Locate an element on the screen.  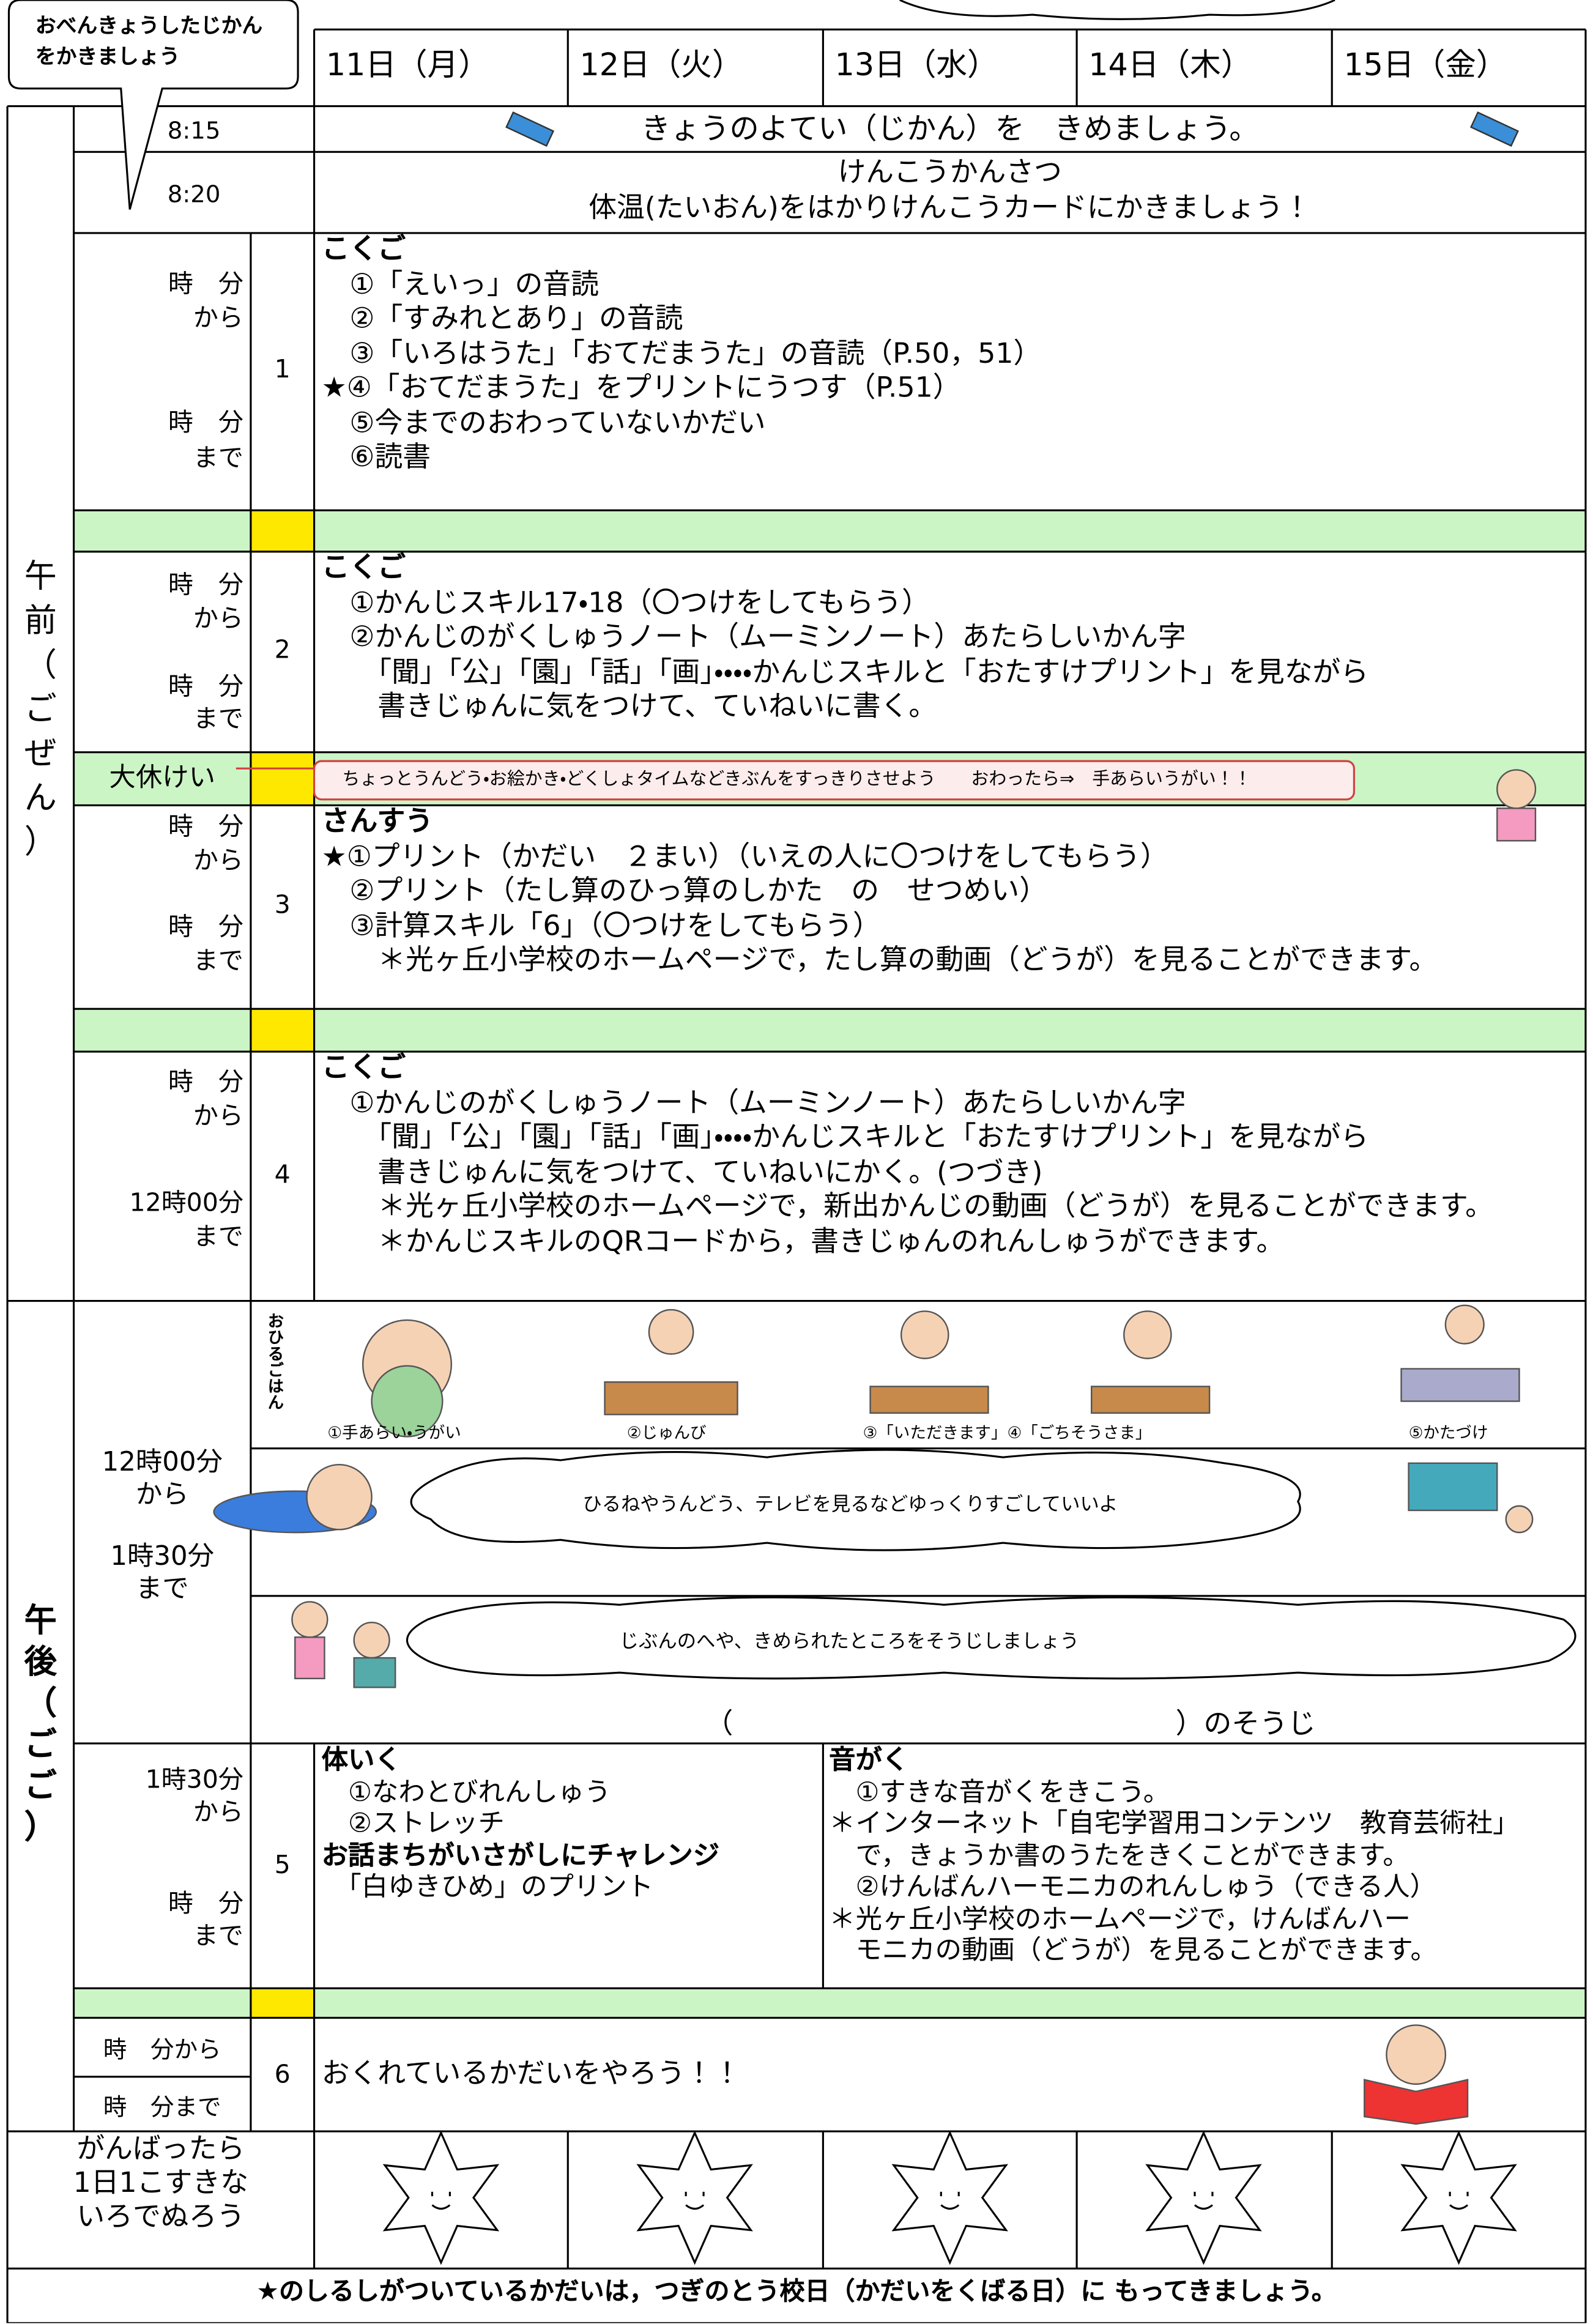
text: 体温(たいおん)をはかりけんこうカードにかきましょう！ is located at coordinates (950, 208).